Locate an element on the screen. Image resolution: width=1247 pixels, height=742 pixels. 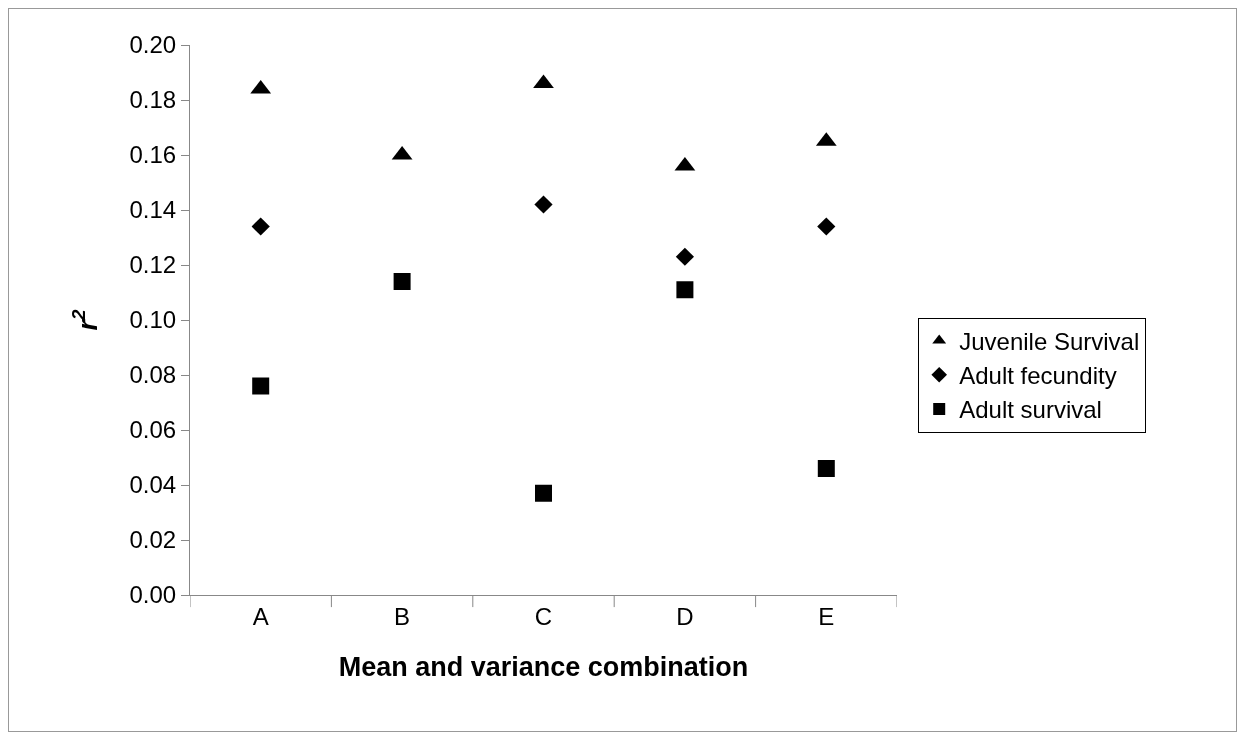
y-tick-label: 0.02 is located at coordinates (153, 540).